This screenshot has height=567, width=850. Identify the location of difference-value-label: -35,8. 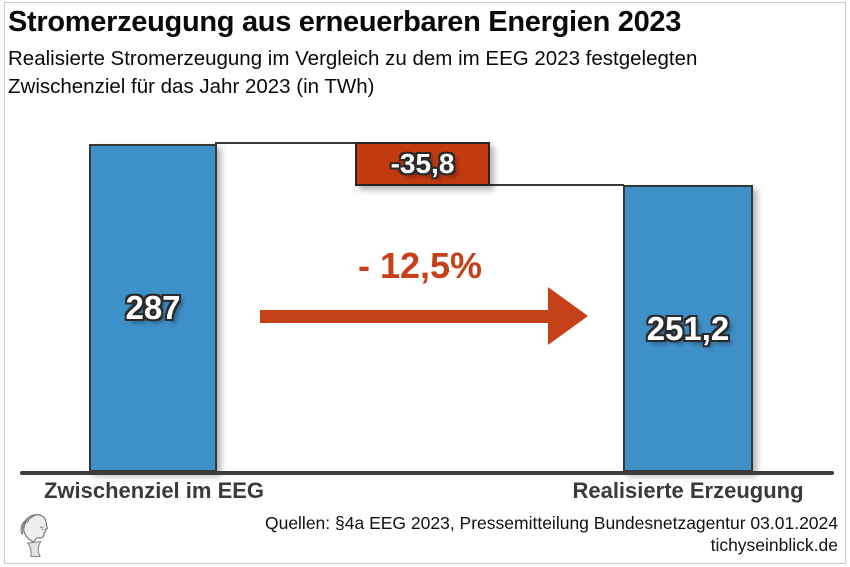
(422, 163).